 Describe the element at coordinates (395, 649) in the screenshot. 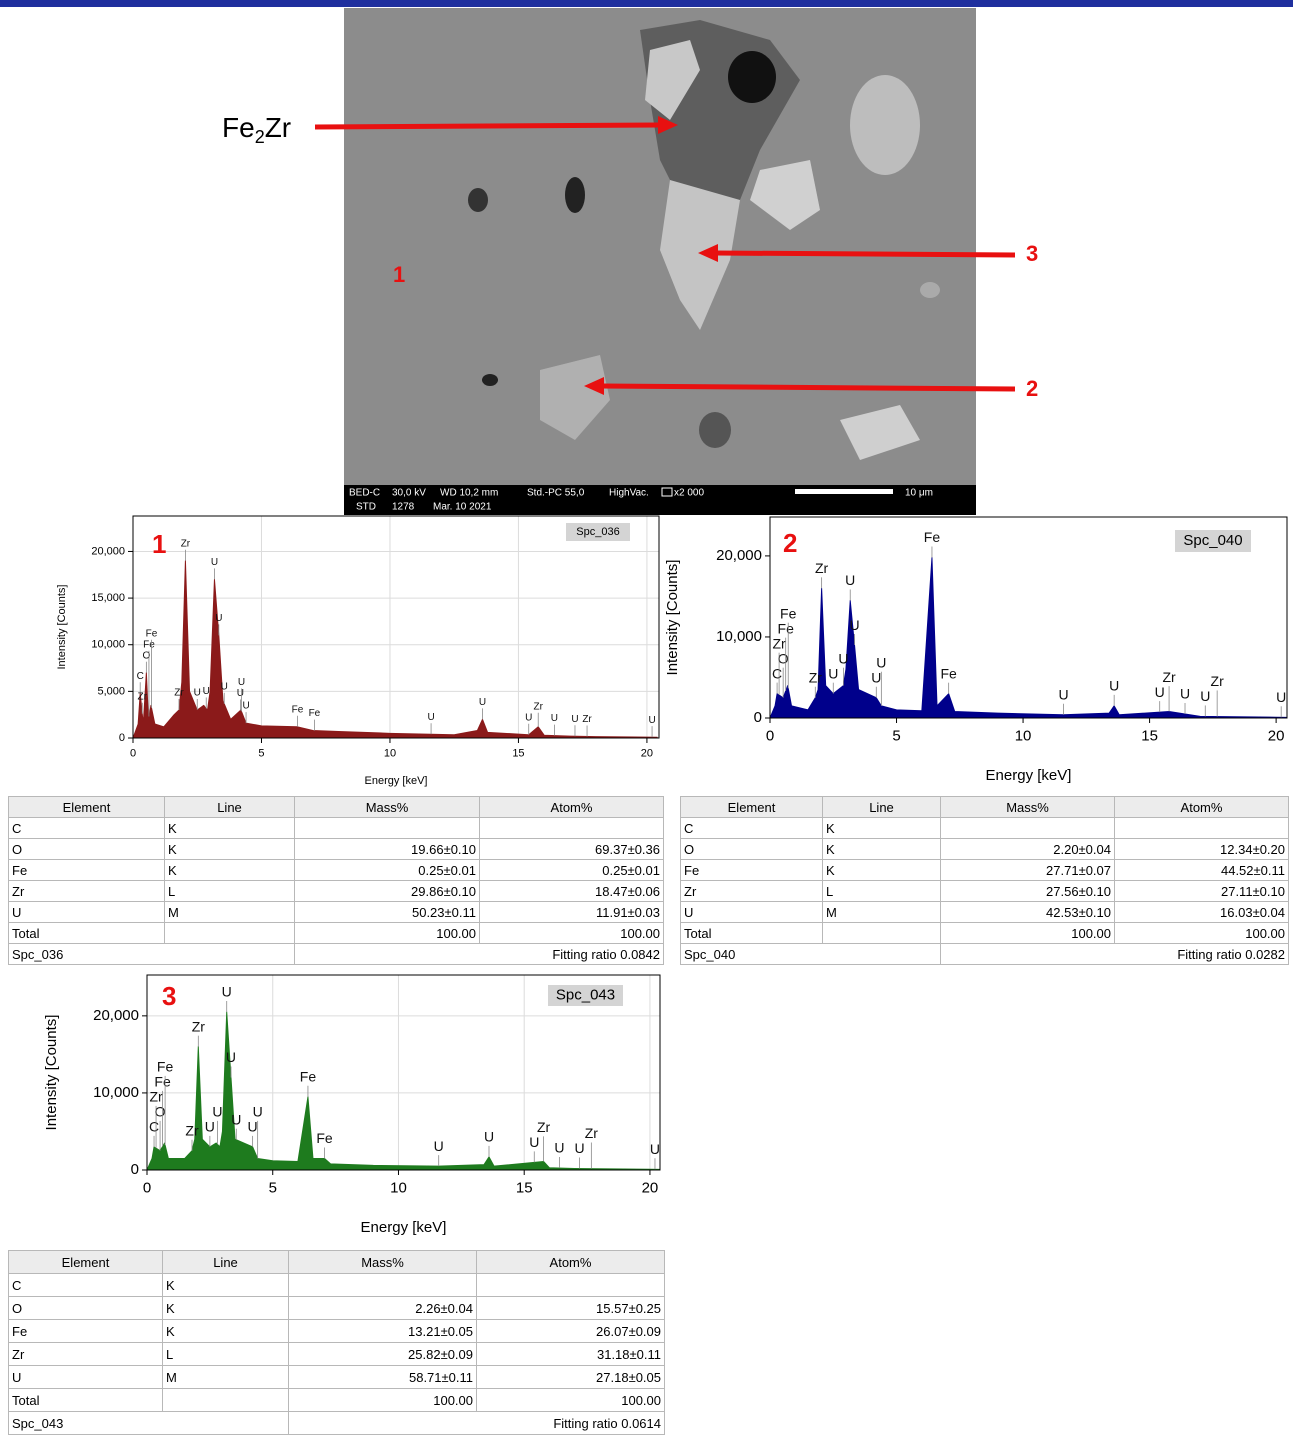

I see `spectrum` at that location.